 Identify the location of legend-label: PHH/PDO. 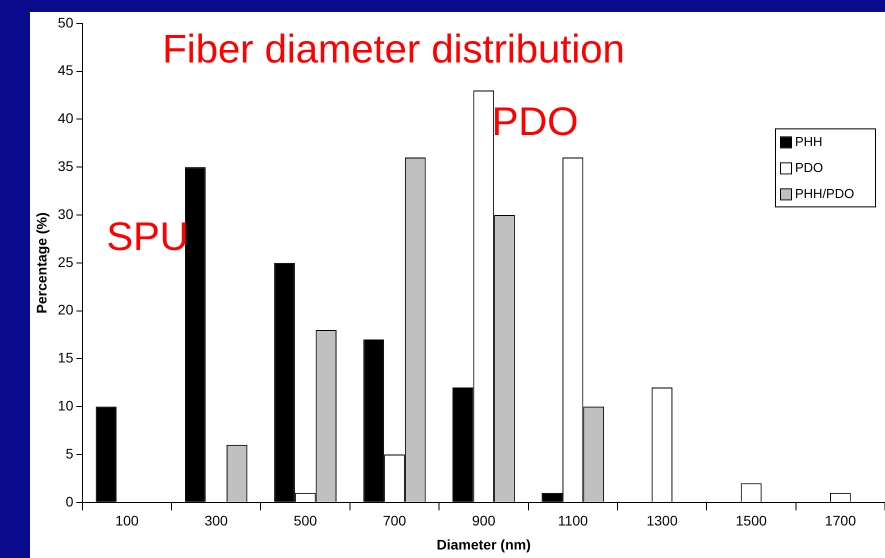
(824, 193).